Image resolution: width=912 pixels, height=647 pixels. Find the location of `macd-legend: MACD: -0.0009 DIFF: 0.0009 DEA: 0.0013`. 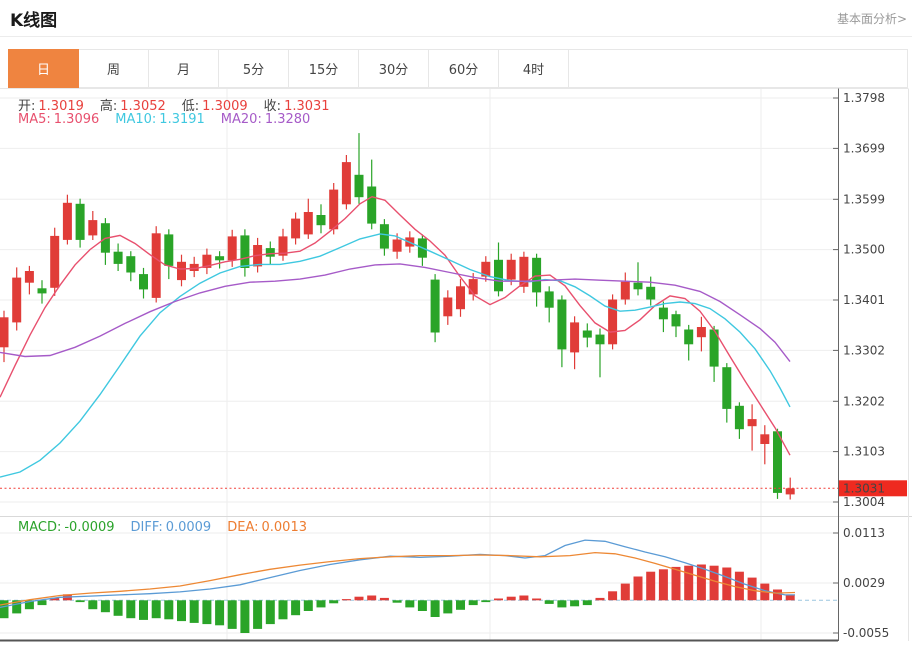

macd-legend: MACD: -0.0009 DIFF: 0.0009 DEA: 0.0013 is located at coordinates (170, 527).